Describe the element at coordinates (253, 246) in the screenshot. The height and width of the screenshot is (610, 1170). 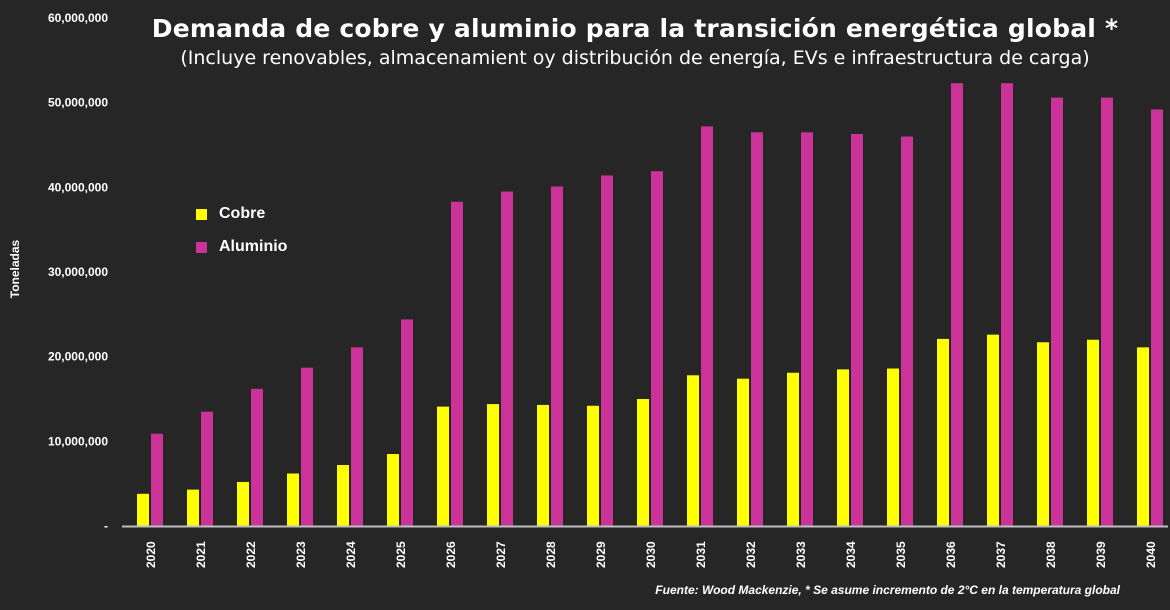
I see `legend-label-aluminio: Aluminio` at that location.